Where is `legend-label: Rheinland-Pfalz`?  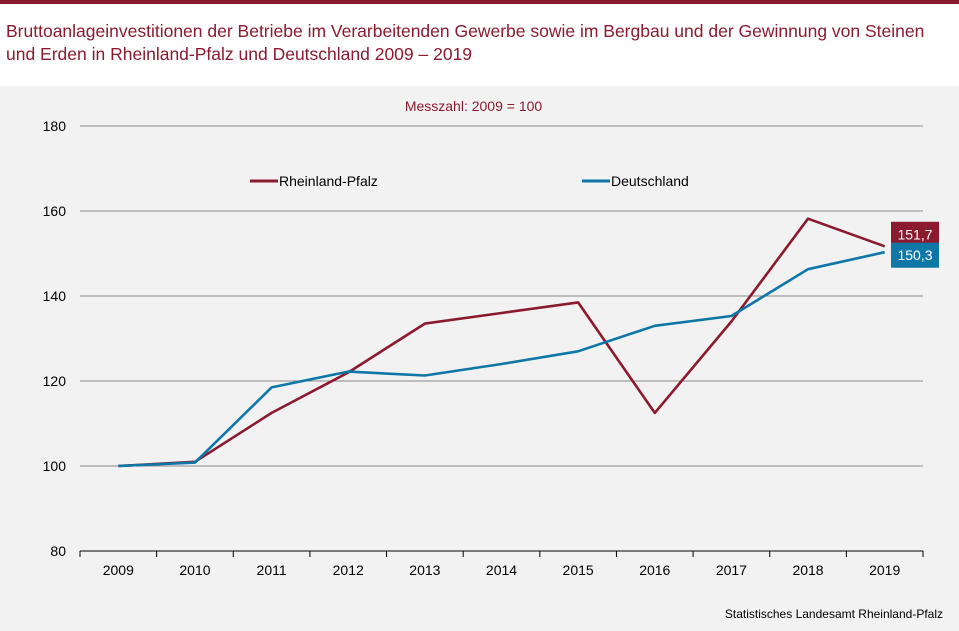
legend-label: Rheinland-Pfalz is located at coordinates (328, 181).